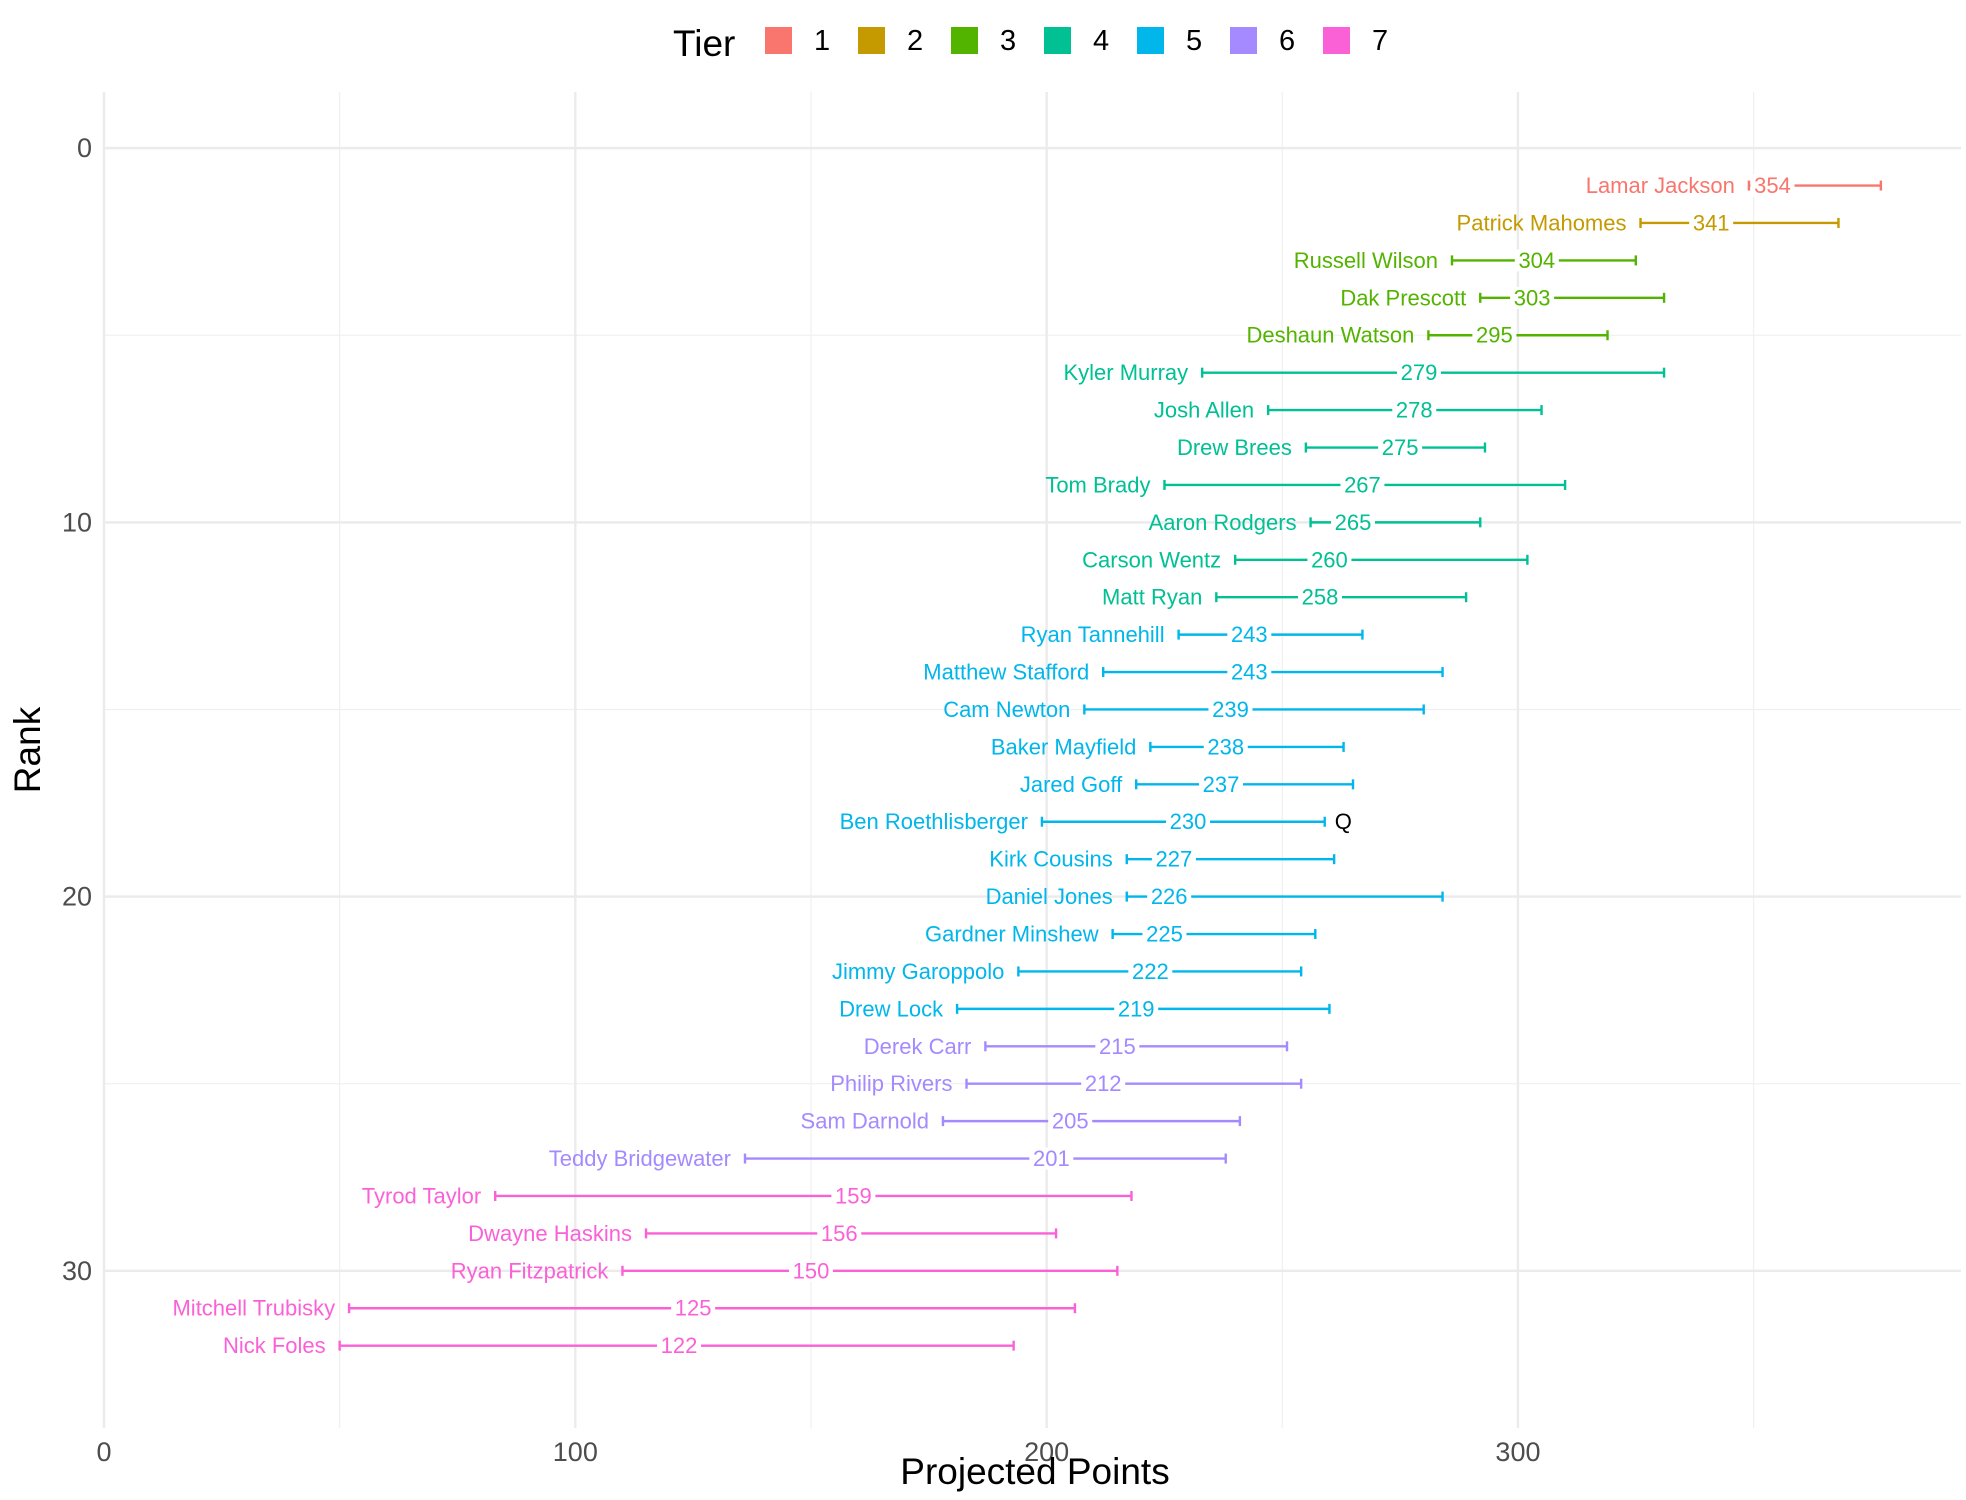 Image resolution: width=1966 pixels, height=1500 pixels. I want to click on legend-label: 2, so click(915, 41).